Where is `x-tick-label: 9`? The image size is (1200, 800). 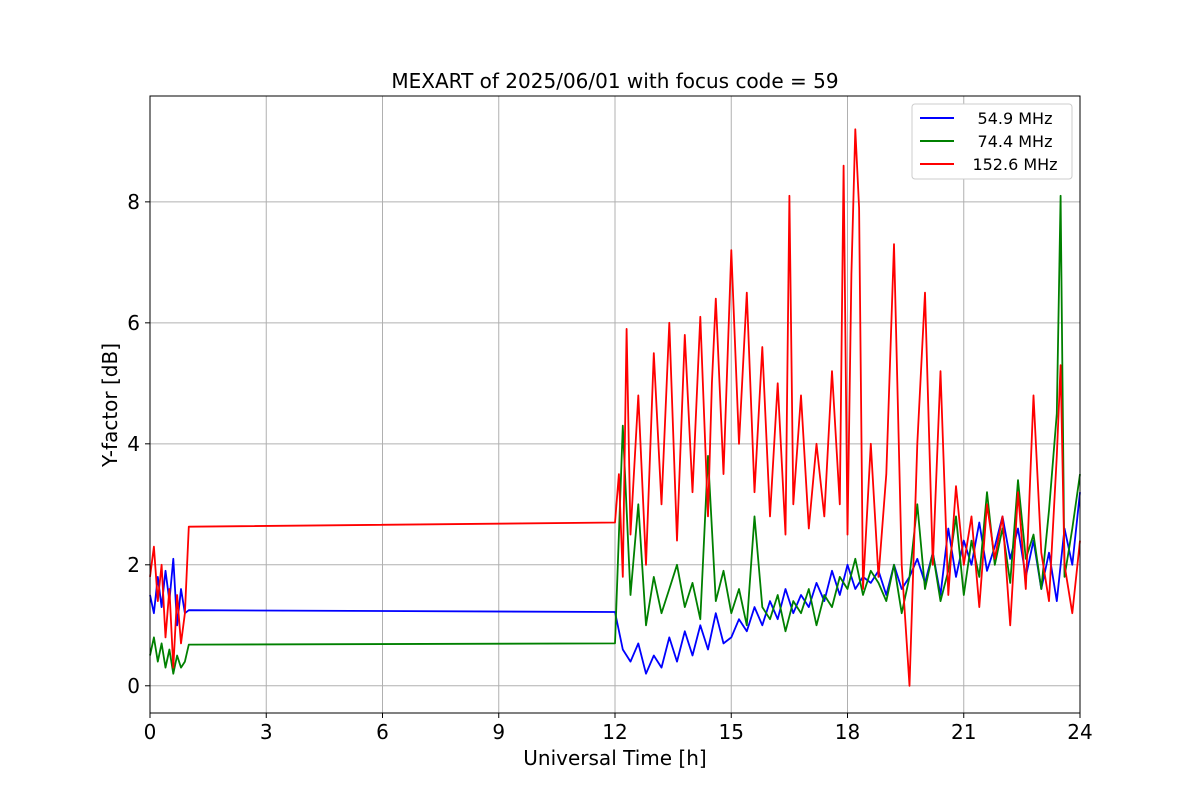
x-tick-label: 9 is located at coordinates (498, 732).